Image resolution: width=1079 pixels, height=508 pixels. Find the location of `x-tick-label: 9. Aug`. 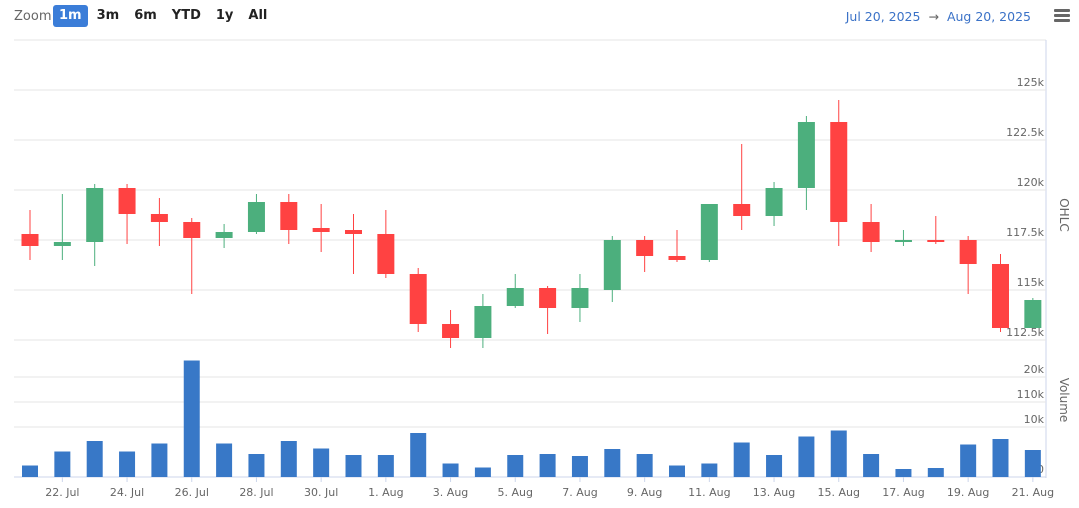

x-tick-label: 9. Aug is located at coordinates (644, 492).